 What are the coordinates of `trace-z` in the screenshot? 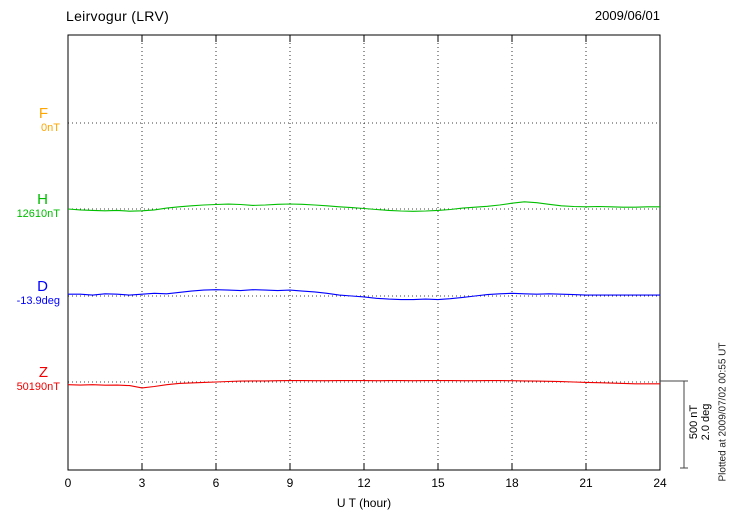 It's located at (363, 384).